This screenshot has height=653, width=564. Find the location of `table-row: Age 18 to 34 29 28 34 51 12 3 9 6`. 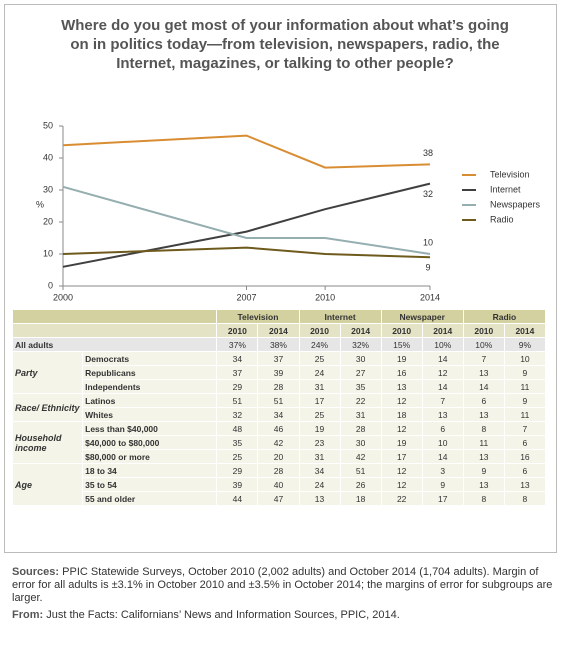

table-row: Age 18 to 34 29 28 34 51 12 3 9 6 is located at coordinates (279, 484).